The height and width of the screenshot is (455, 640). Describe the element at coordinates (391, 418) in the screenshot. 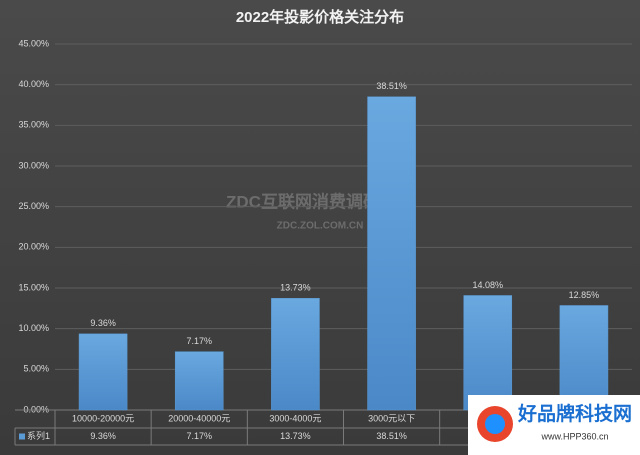

I see `x-tick-label: 3000元以下` at that location.